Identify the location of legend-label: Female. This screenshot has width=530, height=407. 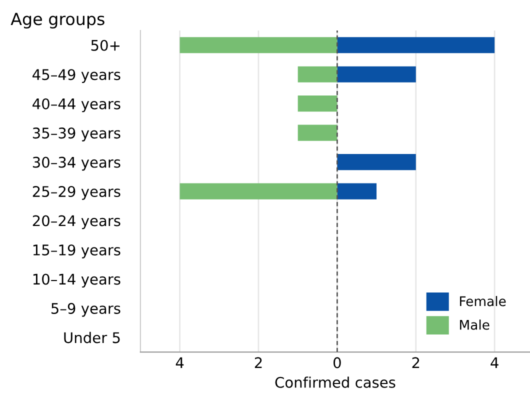
(483, 301).